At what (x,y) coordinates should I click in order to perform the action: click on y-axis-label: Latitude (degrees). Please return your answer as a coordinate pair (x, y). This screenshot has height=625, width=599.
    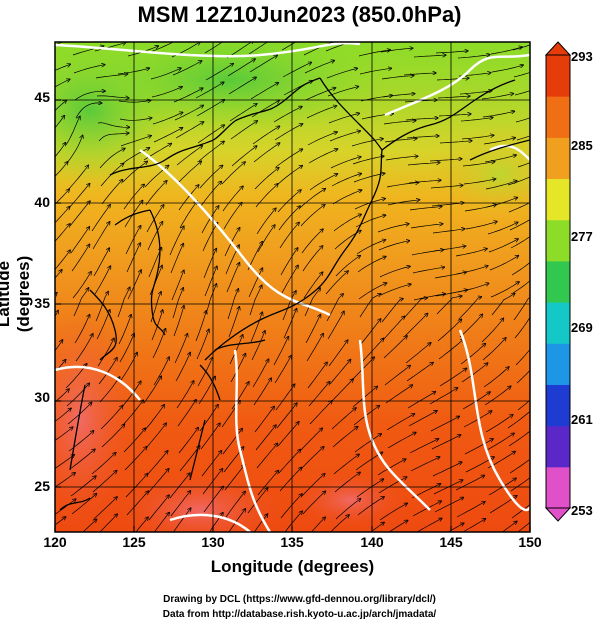
    Looking at the image, I should click on (16, 294).